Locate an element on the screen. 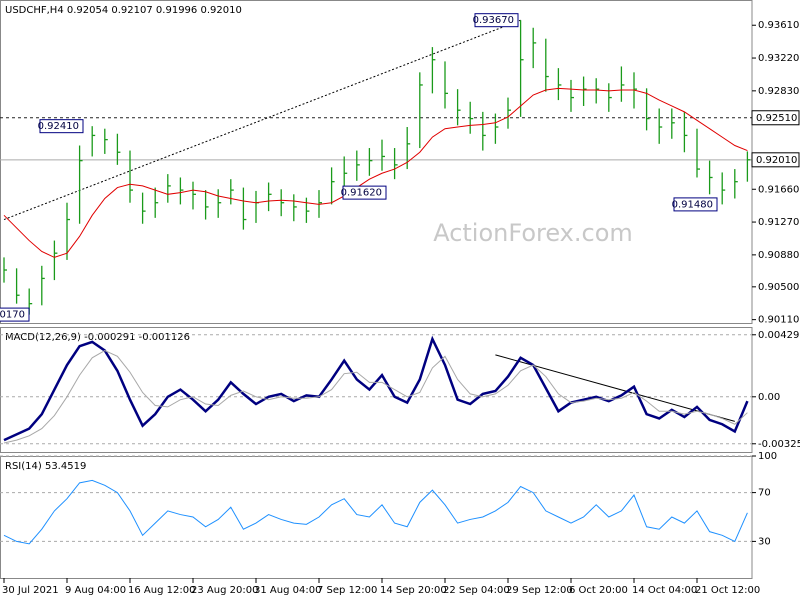 This screenshot has height=600, width=800. y-tick-label: 0.91660 is located at coordinates (778, 189).